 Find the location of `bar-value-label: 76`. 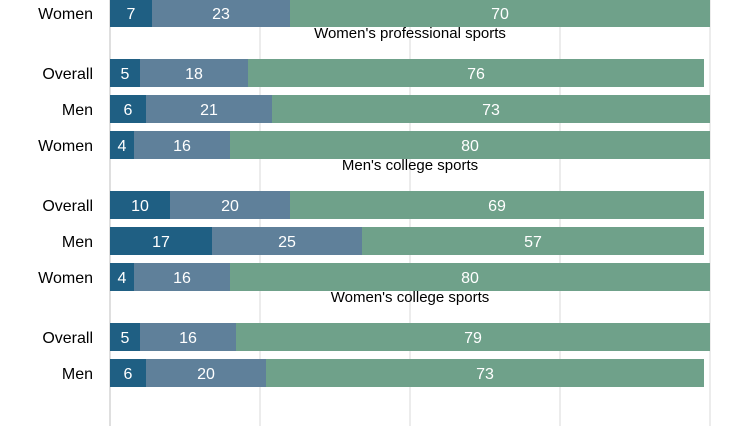

bar-value-label: 76 is located at coordinates (476, 74).